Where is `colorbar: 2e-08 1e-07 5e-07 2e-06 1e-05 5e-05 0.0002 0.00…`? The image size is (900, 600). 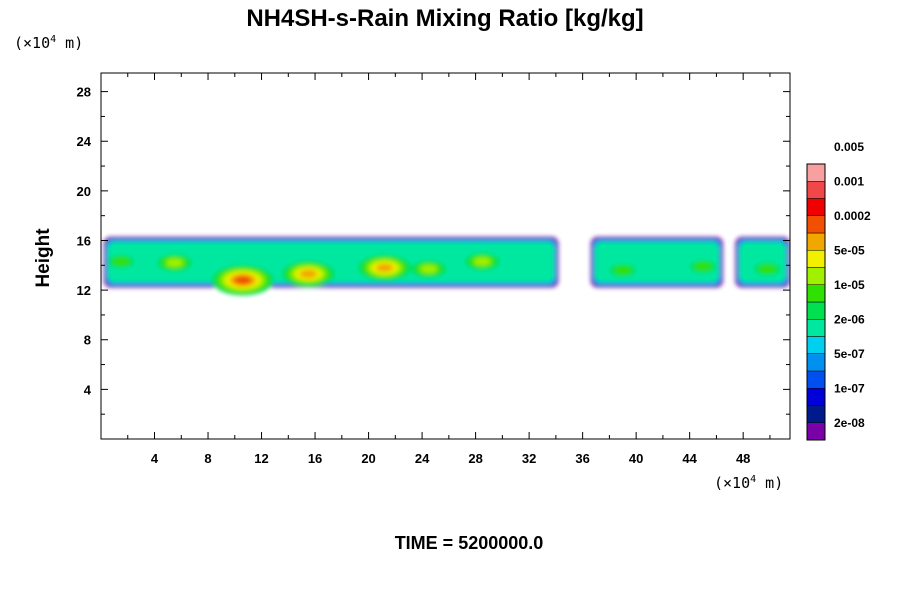 colorbar: 2e-08 1e-07 5e-07 2e-06 1e-05 5e-05 0.0002 0.00… is located at coordinates (838, 290).